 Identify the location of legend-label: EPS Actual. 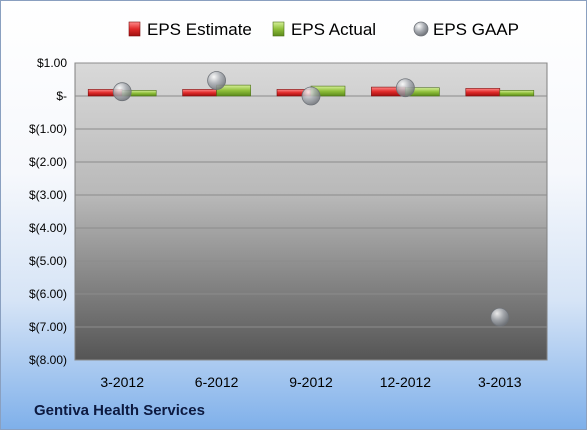
(333, 29).